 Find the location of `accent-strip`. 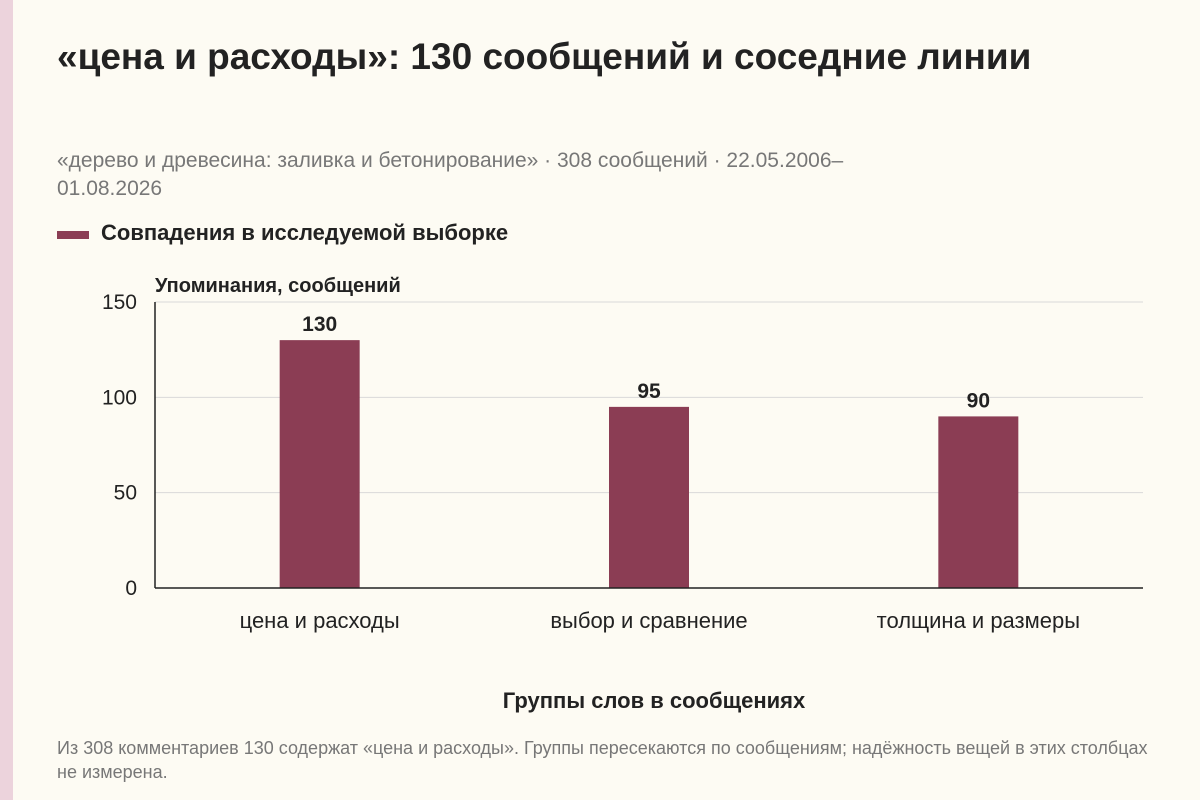

accent-strip is located at coordinates (6, 400).